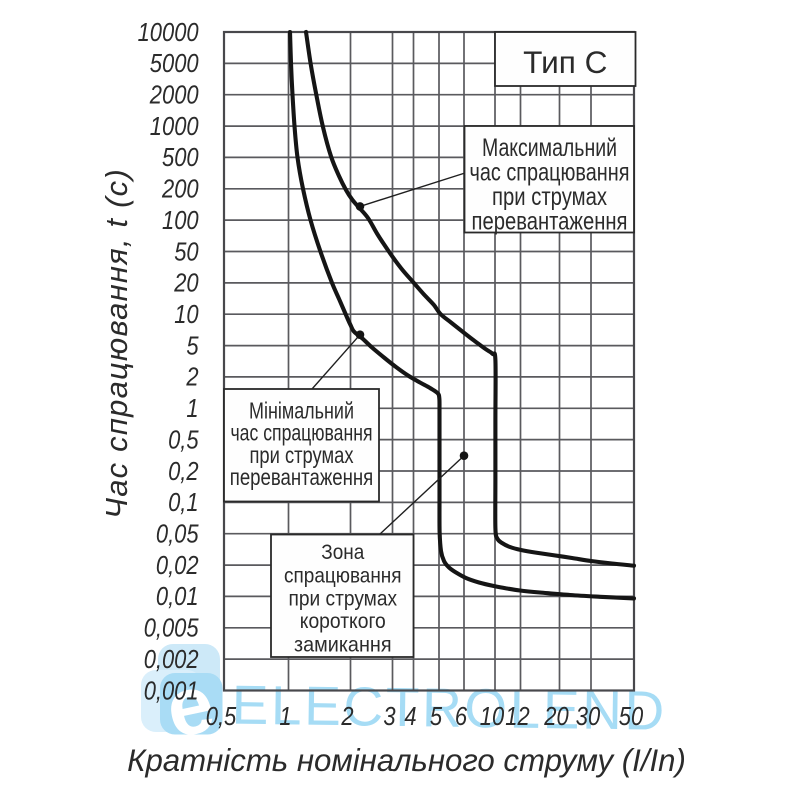 Image resolution: width=800 pixels, height=805 pixels. What do you see at coordinates (343, 643) in the screenshot?
I see `svg-text: замикання` at bounding box center [343, 643].